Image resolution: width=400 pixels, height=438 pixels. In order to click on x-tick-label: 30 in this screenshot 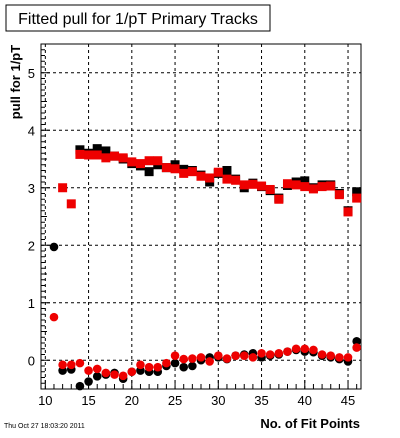, I will do `click(218, 400)`.